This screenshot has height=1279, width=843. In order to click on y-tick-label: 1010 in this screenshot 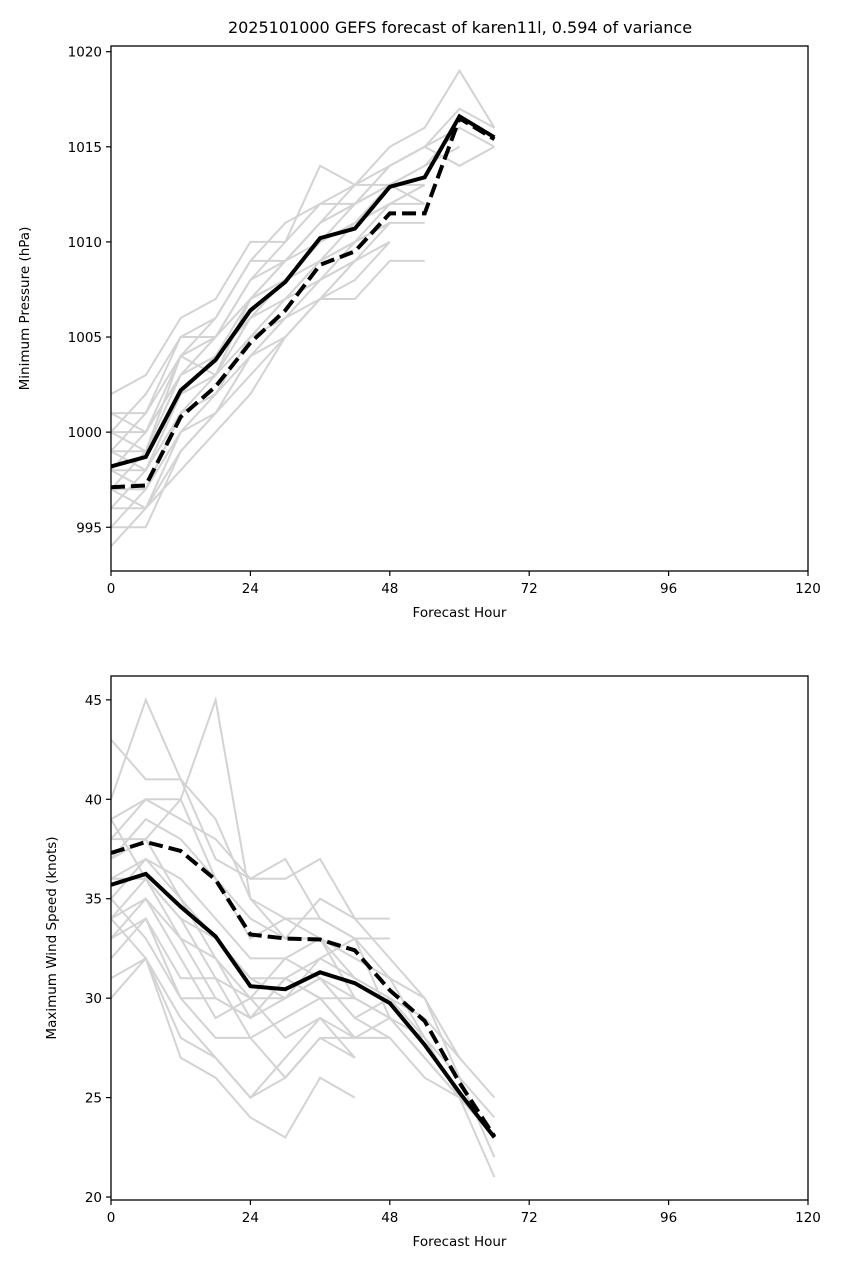, I will do `click(85, 243)`.